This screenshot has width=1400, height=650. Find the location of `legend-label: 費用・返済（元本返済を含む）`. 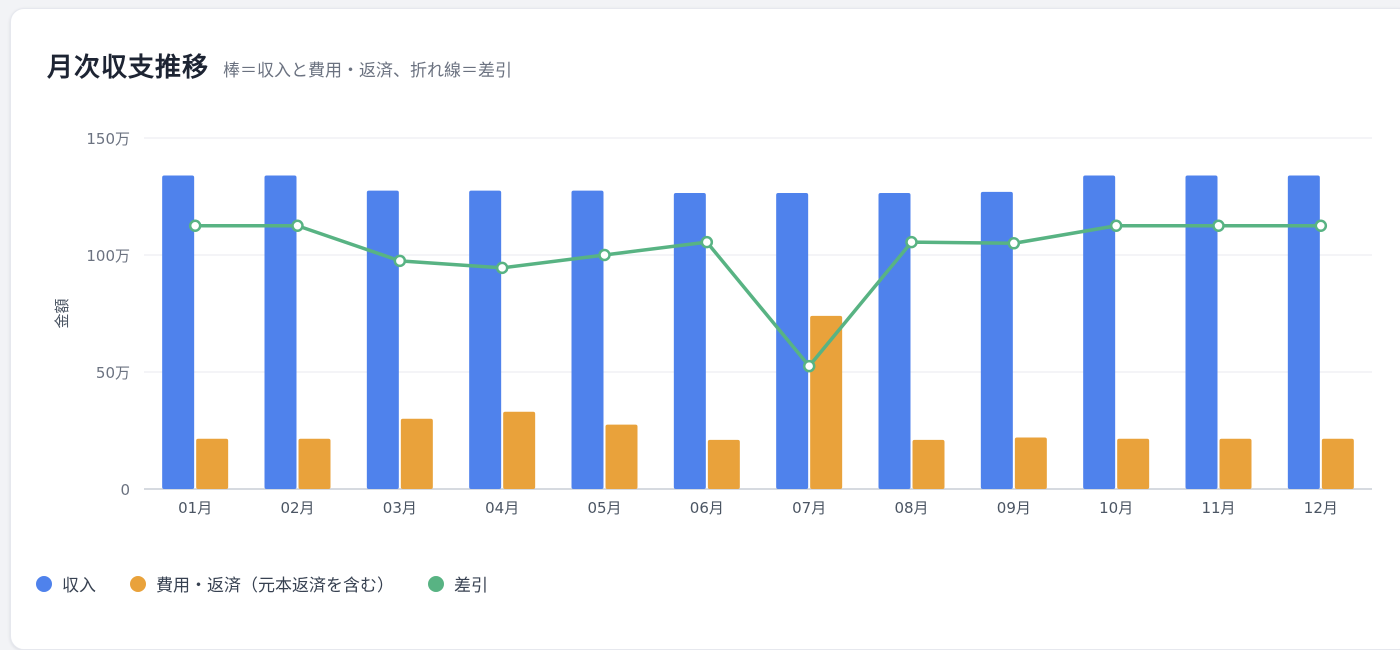

legend-label: 費用・返済（元本返済を含む） is located at coordinates (275, 586).